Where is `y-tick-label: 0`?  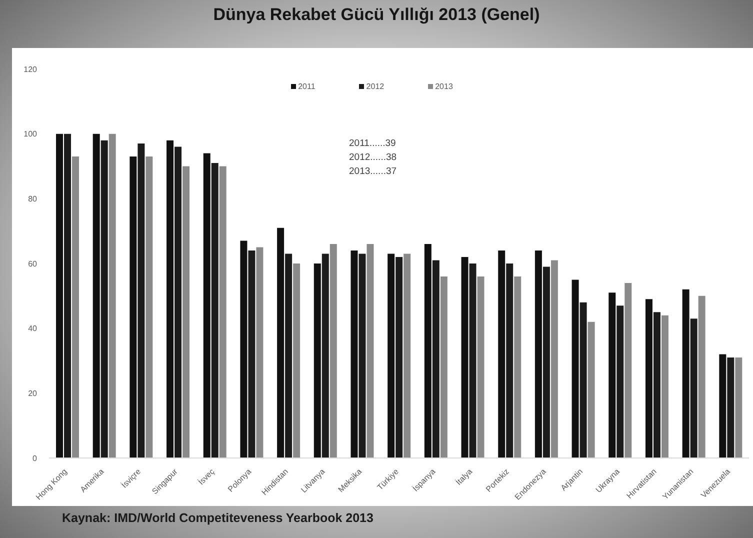 y-tick-label: 0 is located at coordinates (35, 458).